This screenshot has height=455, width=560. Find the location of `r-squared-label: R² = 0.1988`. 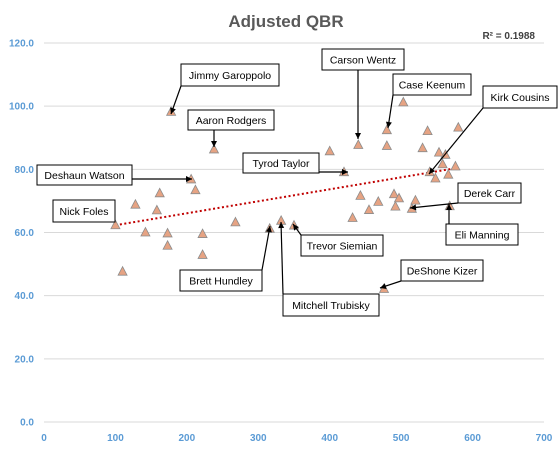

r-squared-label: R² = 0.1988 is located at coordinates (508, 36).